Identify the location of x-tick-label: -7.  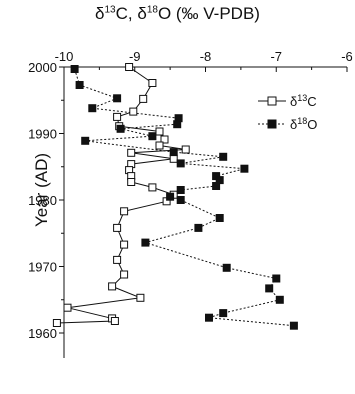
(276, 56).